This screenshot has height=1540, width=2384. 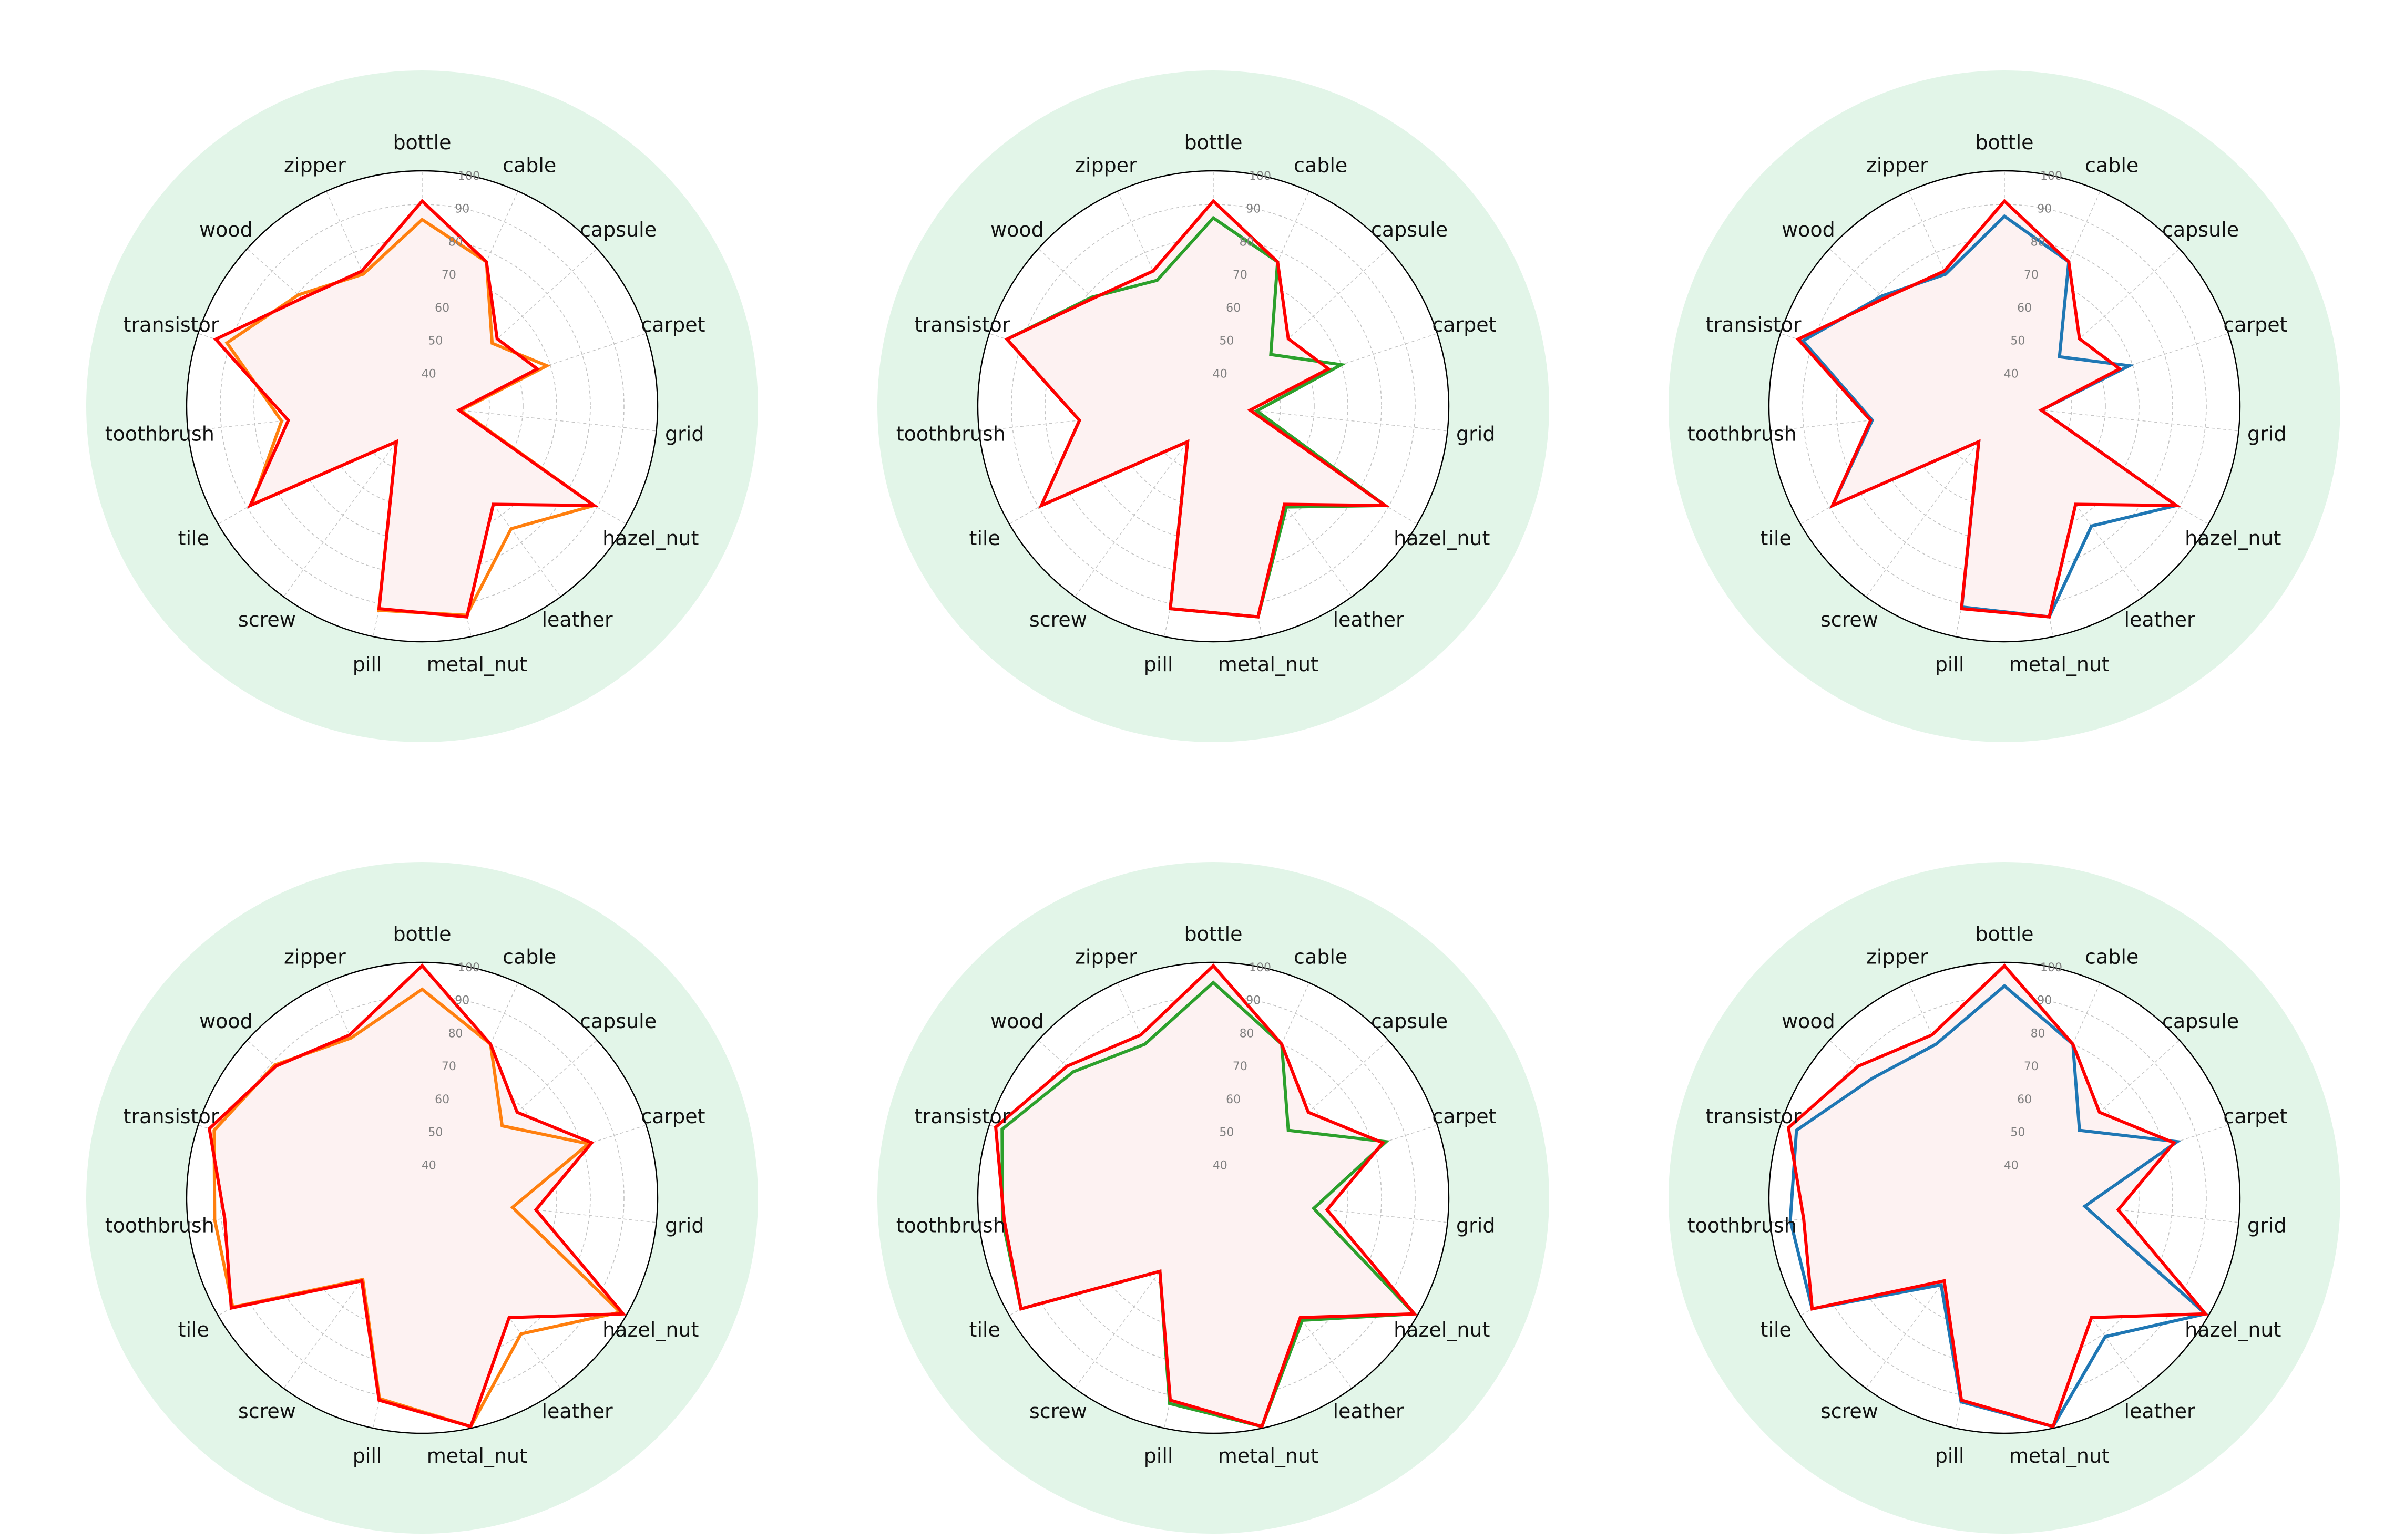 I want to click on series-line-green, so click(x=1209, y=1205).